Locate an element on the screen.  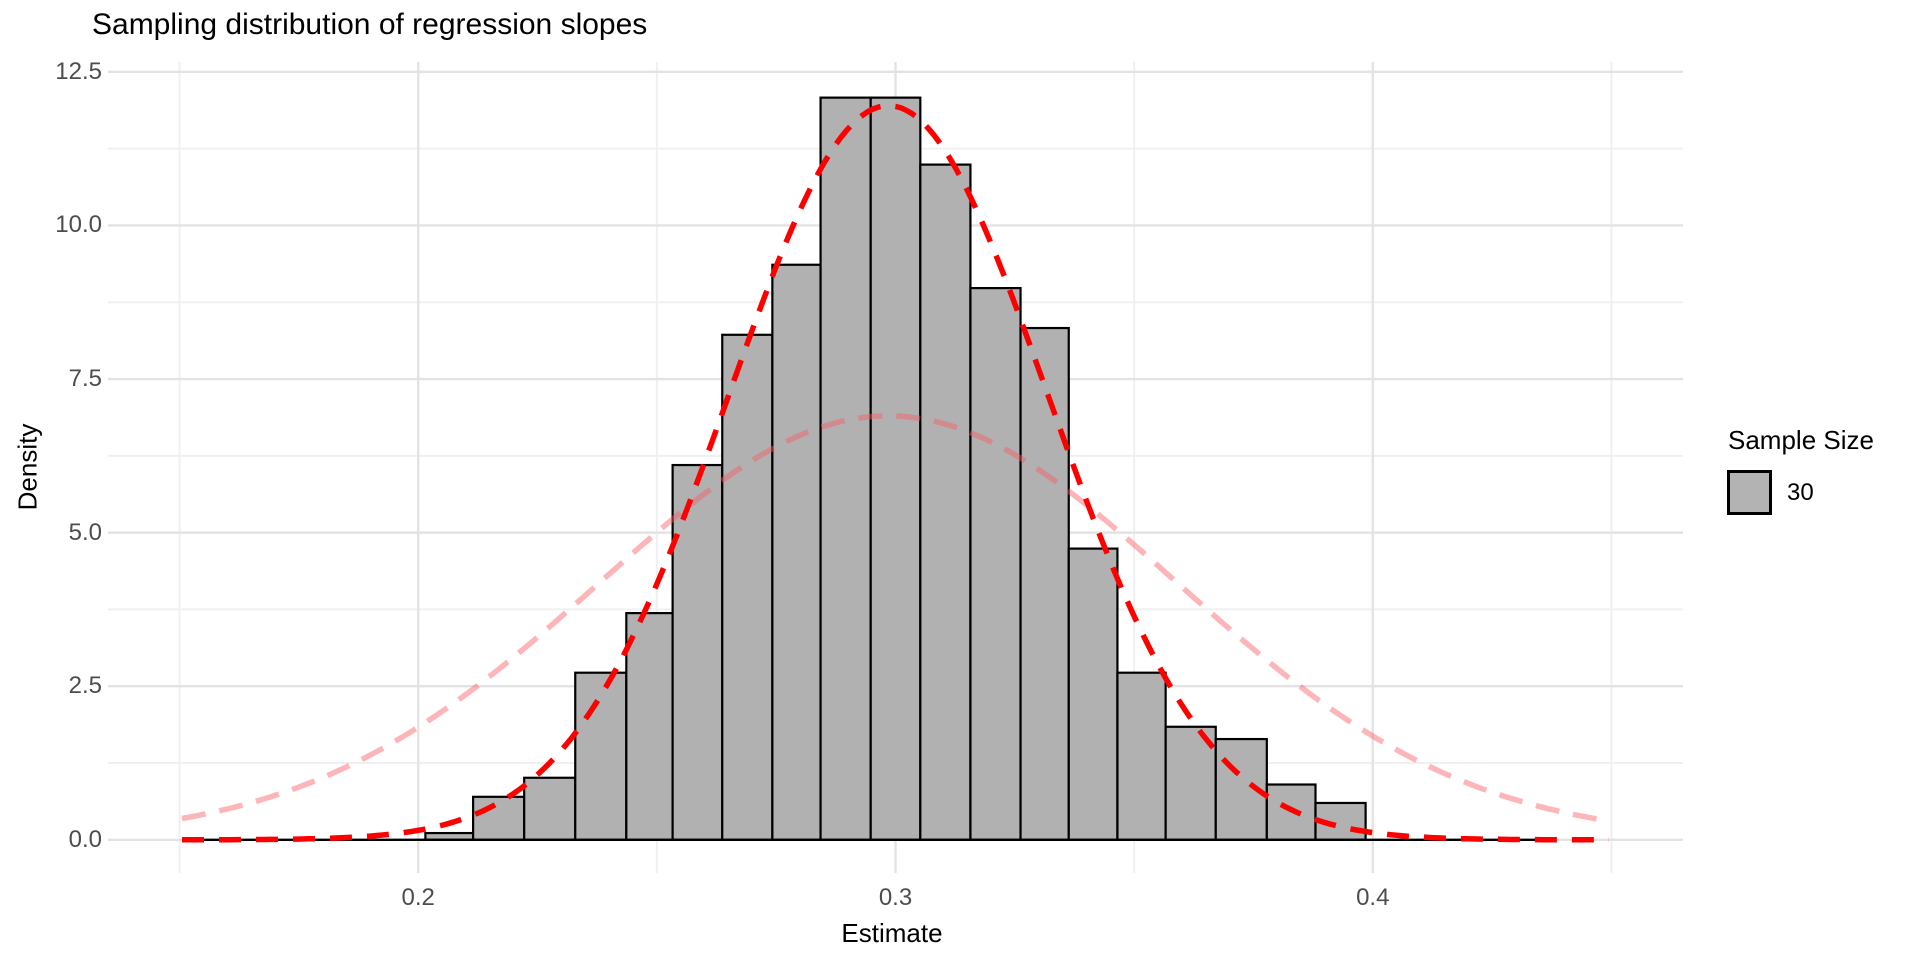
y-tick-label: 10.0 is located at coordinates (78, 225).